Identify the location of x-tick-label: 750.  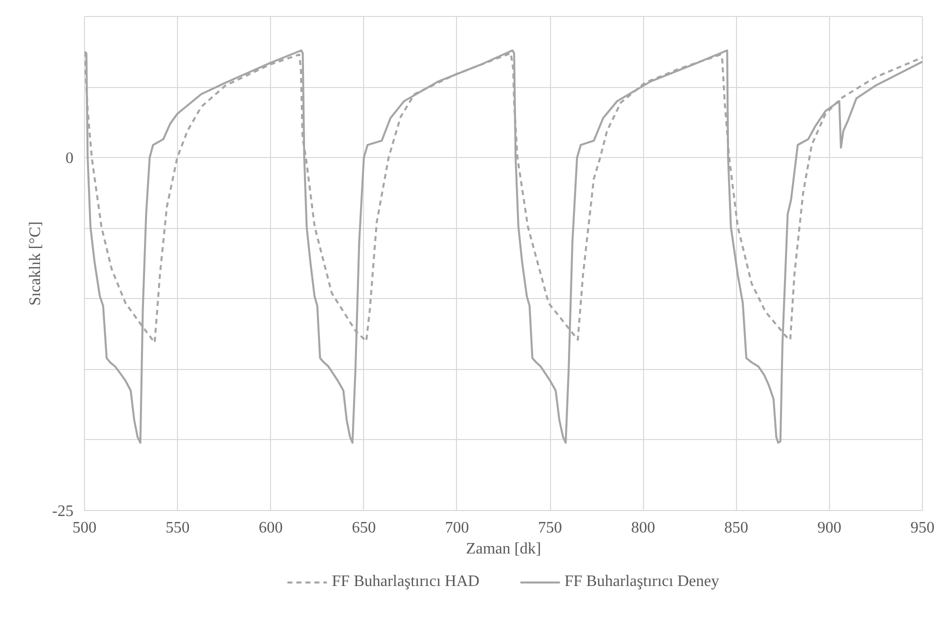
(550, 528).